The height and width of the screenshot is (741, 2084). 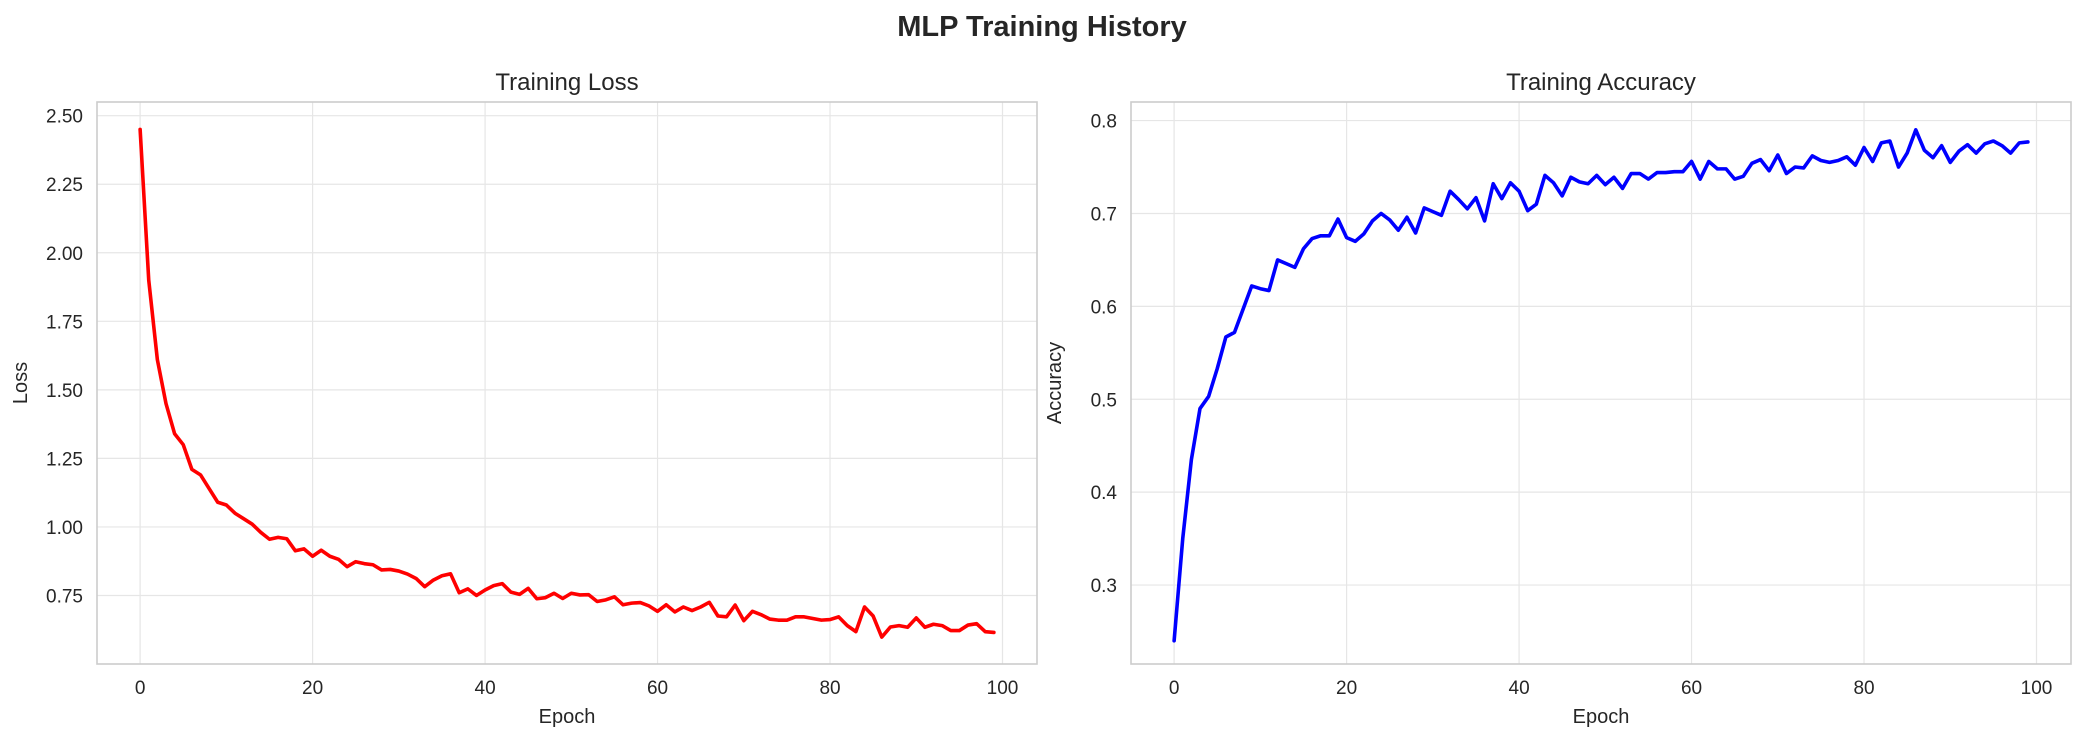 I want to click on accuracy-x-tick-label: 80, so click(x=1863, y=688).